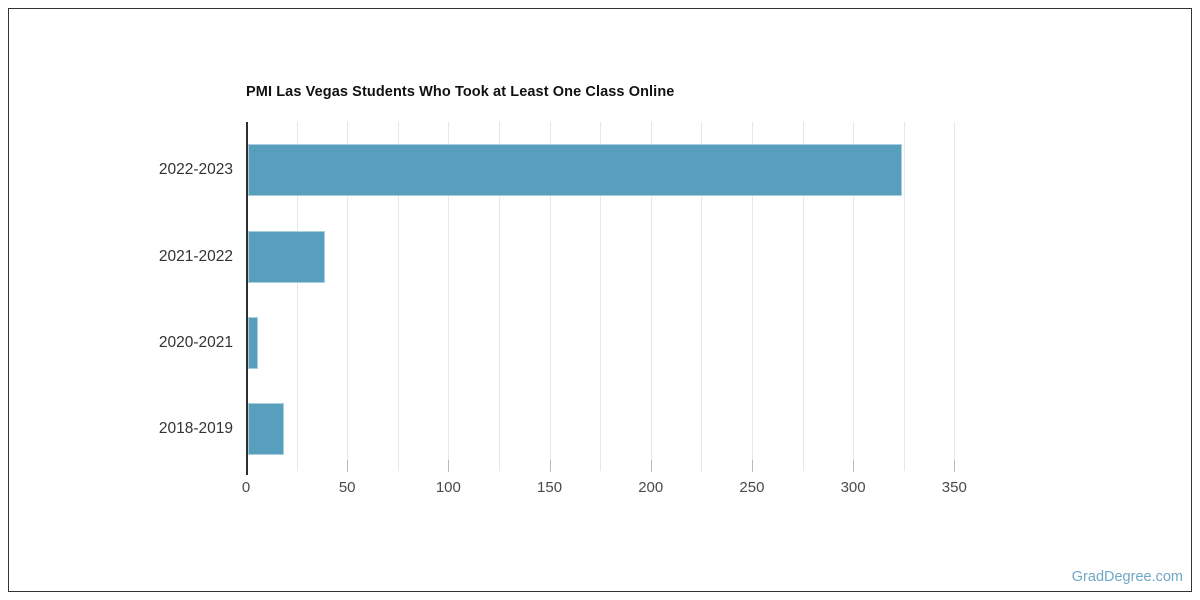  What do you see at coordinates (651, 487) in the screenshot?
I see `x-tick-label: 200` at bounding box center [651, 487].